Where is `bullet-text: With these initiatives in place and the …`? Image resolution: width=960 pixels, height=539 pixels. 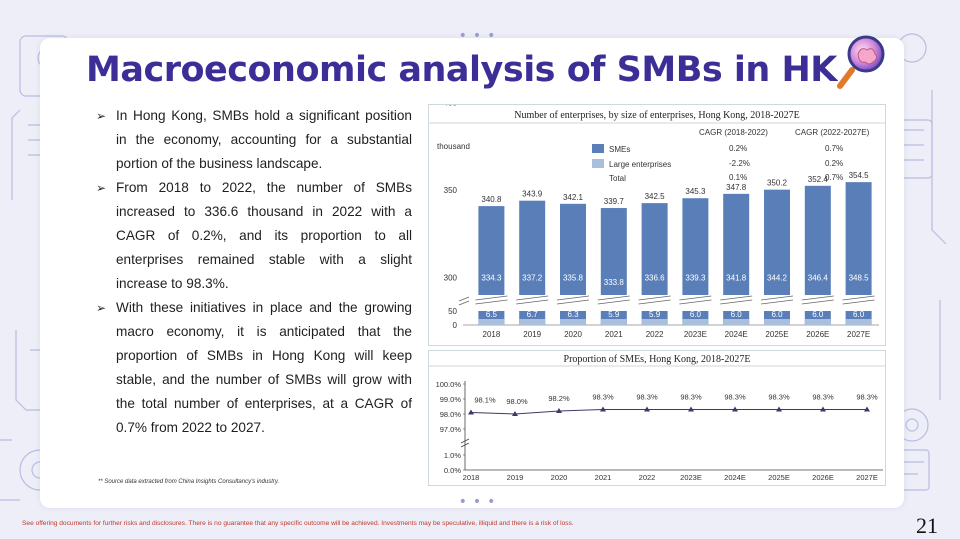
bullet-text: With these initiatives in place and the … is located at coordinates (264, 367).